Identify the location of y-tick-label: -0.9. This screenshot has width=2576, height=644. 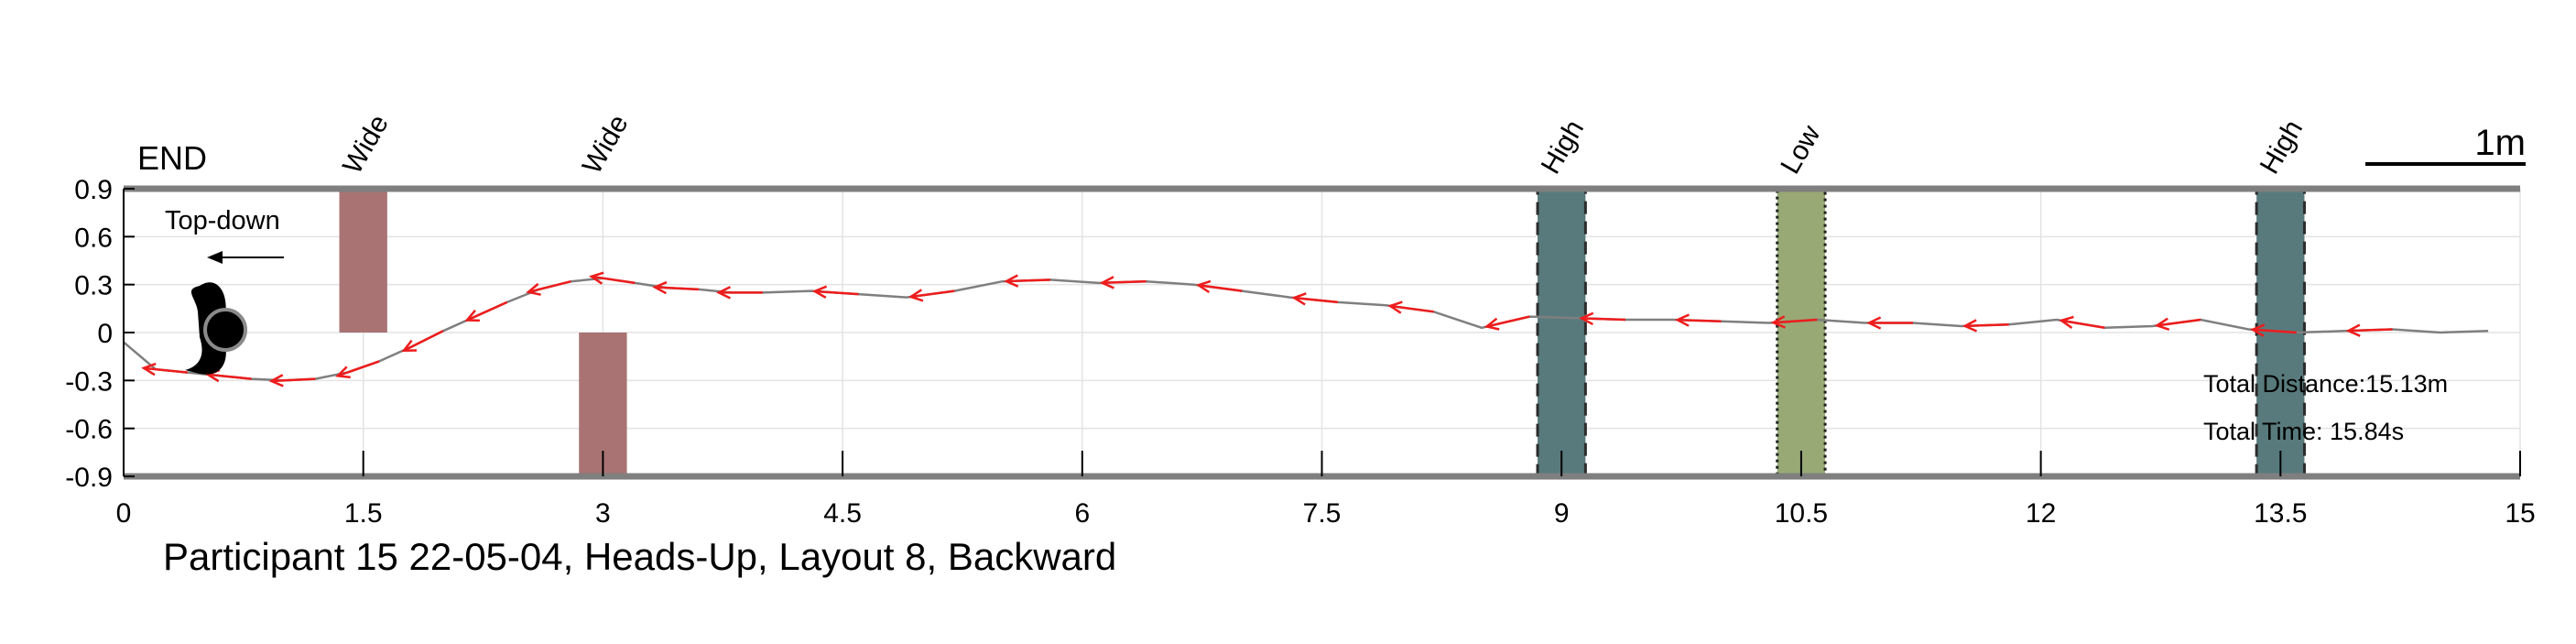
(89, 478).